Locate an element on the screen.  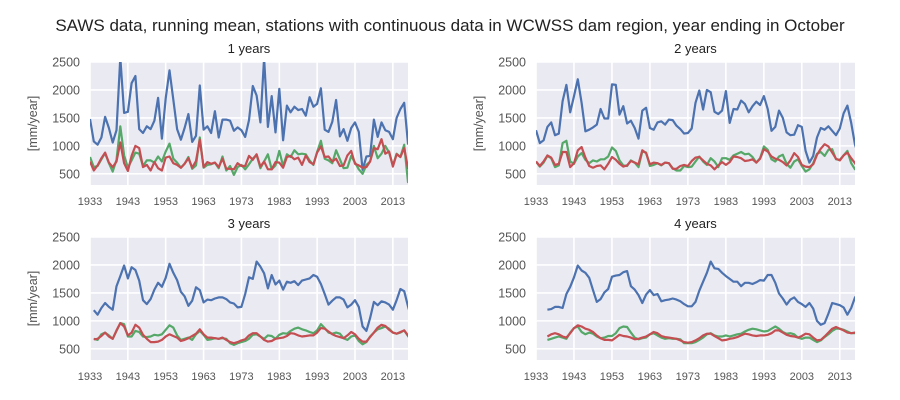
panel-title: 4 years is located at coordinates (695, 223).